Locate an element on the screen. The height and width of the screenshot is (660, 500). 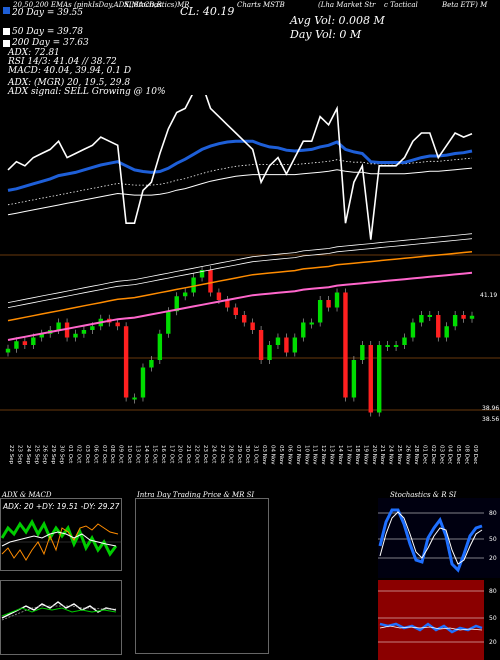
ema200-line is located at coordinates (240, 286).